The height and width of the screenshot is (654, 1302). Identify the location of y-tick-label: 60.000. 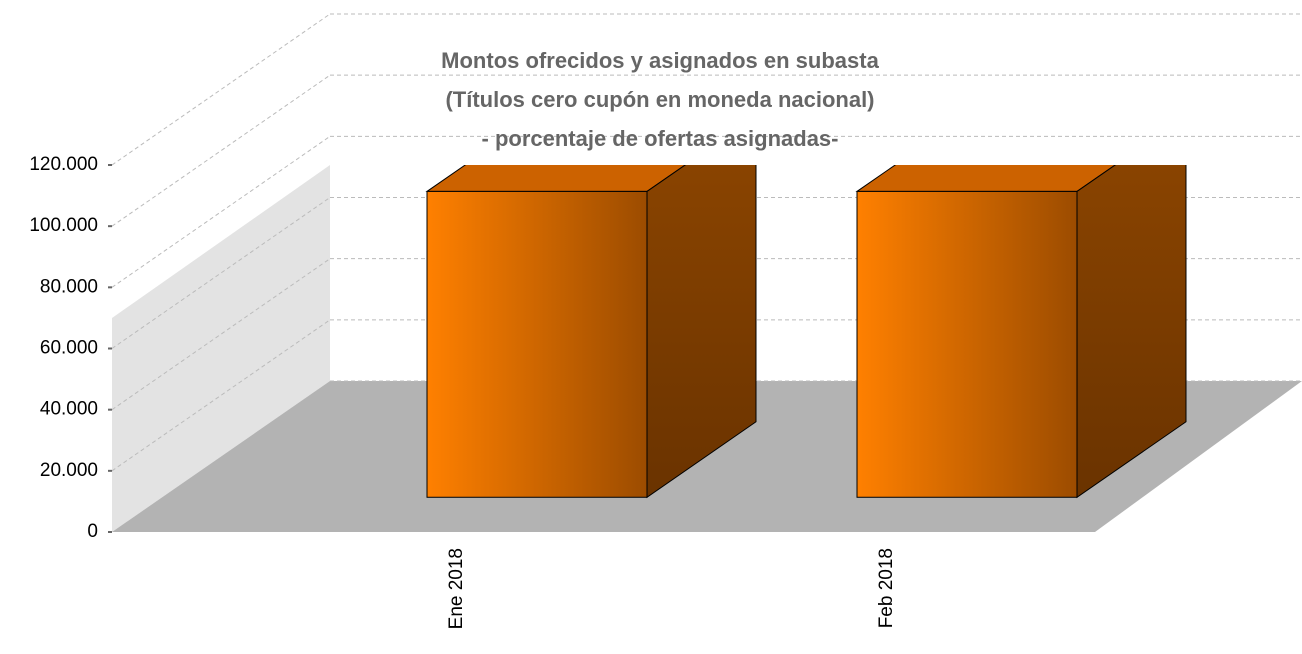
(69, 348).